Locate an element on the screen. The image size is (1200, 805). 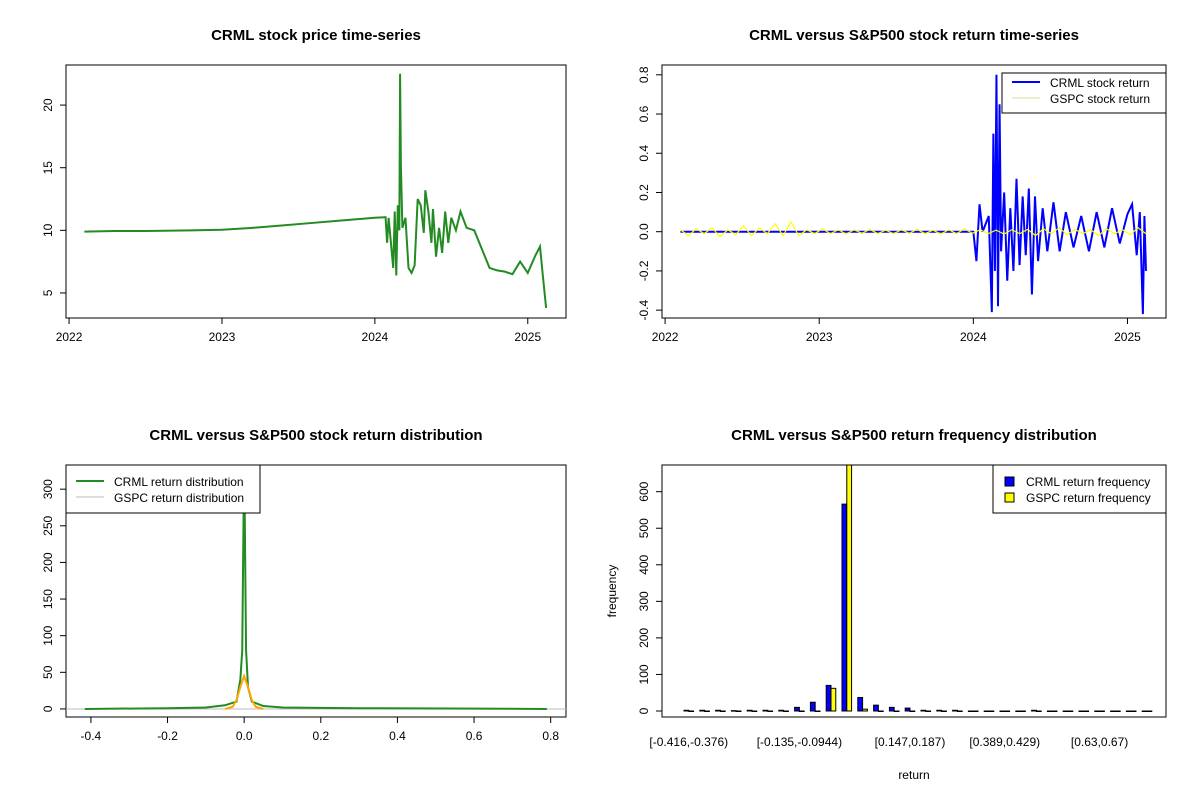
legend-crml-label: CRML stock return is located at coordinates (1100, 83).